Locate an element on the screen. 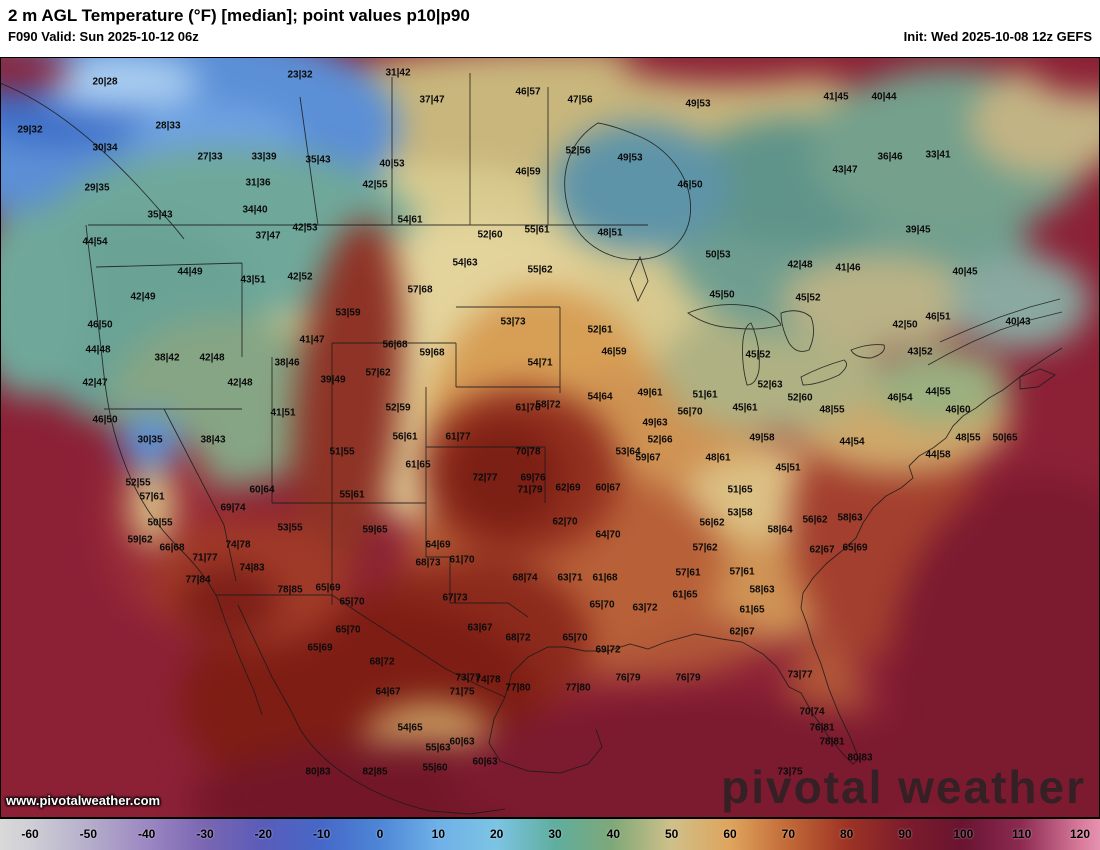  station-value: 53|59 is located at coordinates (348, 313).